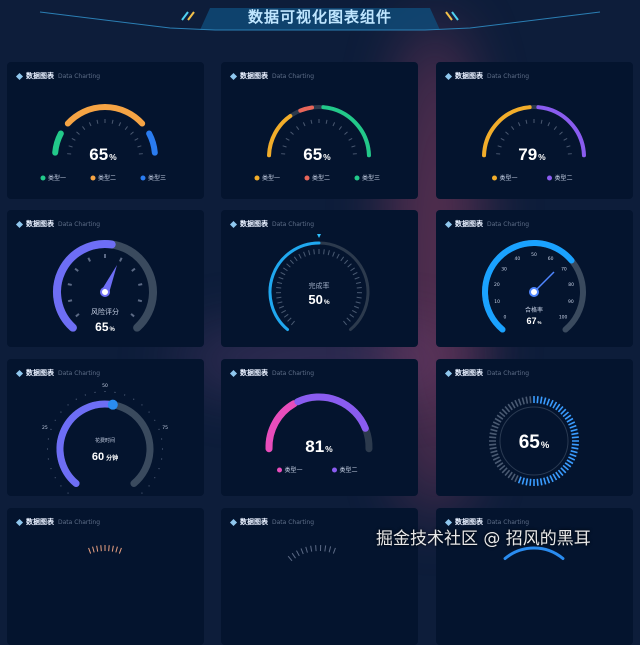  Describe the element at coordinates (315, 299) in the screenshot. I see `value-number: 50` at that location.